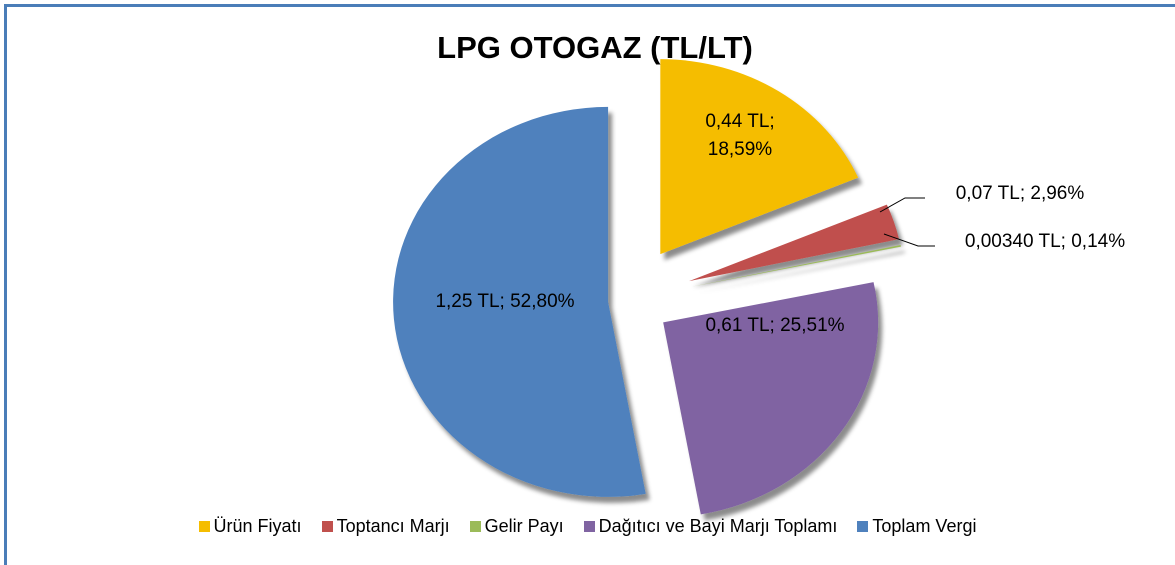 The height and width of the screenshot is (565, 1175). Describe the element at coordinates (740, 135) in the screenshot. I see `data-label: 0,44 TL; 18,59%` at that location.